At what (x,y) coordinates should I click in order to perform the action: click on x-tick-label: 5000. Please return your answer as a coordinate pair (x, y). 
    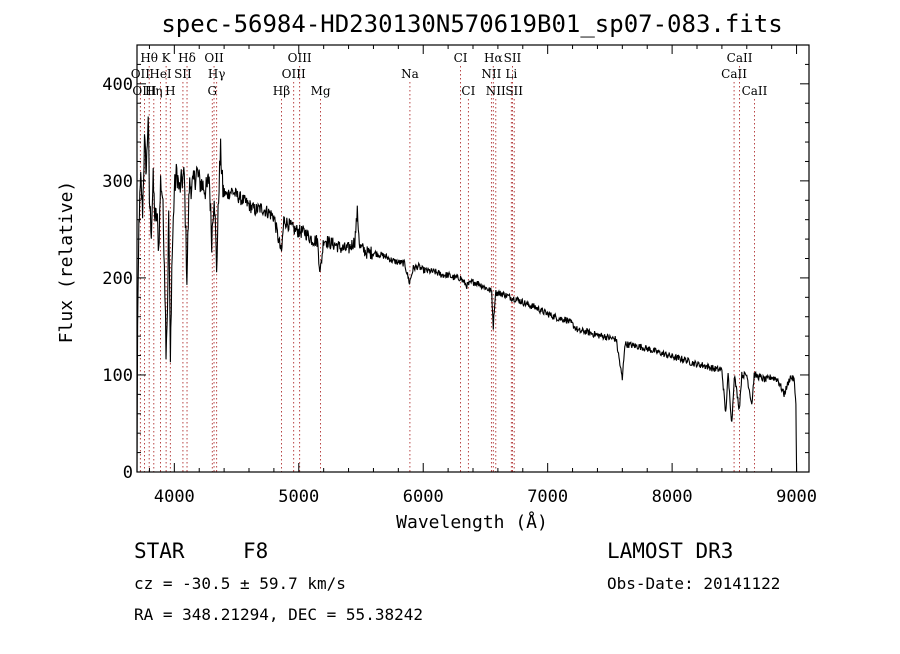
    Looking at the image, I should click on (298, 497).